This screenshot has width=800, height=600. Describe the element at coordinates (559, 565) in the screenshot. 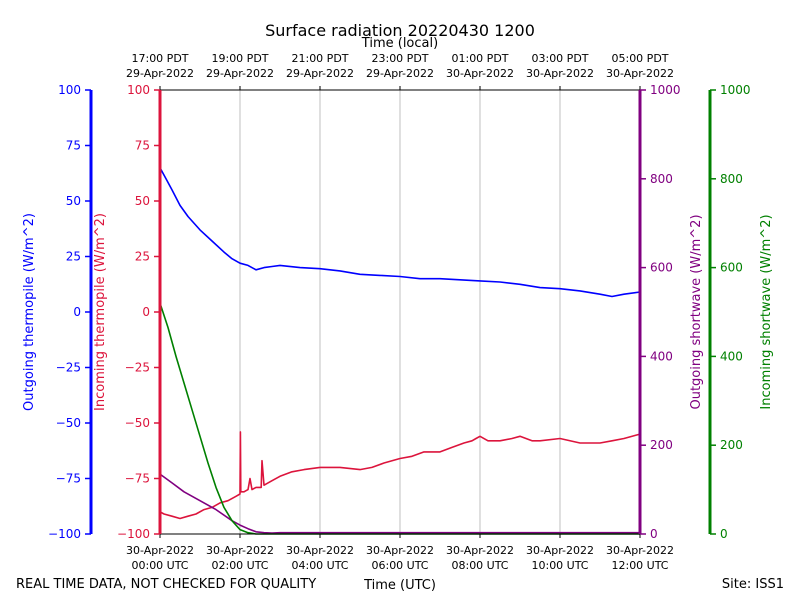

I see `x-tick-label-time: 10:00 UTC` at that location.